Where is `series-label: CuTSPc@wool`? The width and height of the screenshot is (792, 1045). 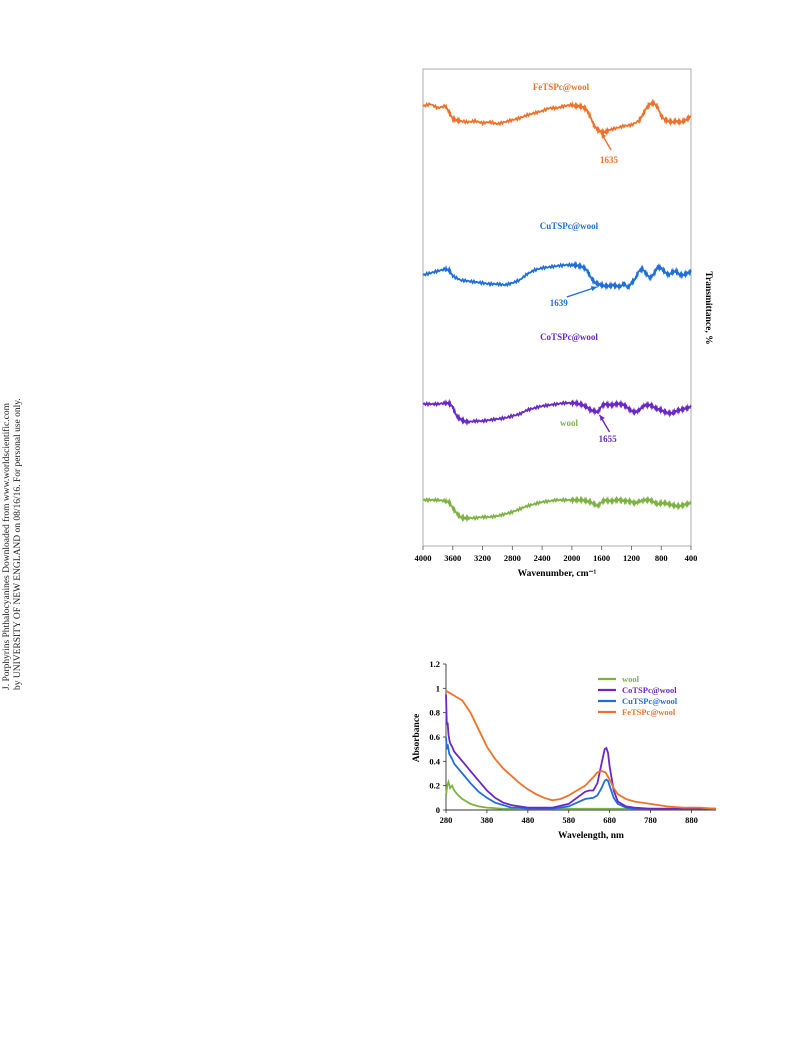 series-label: CuTSPc@wool is located at coordinates (569, 226).